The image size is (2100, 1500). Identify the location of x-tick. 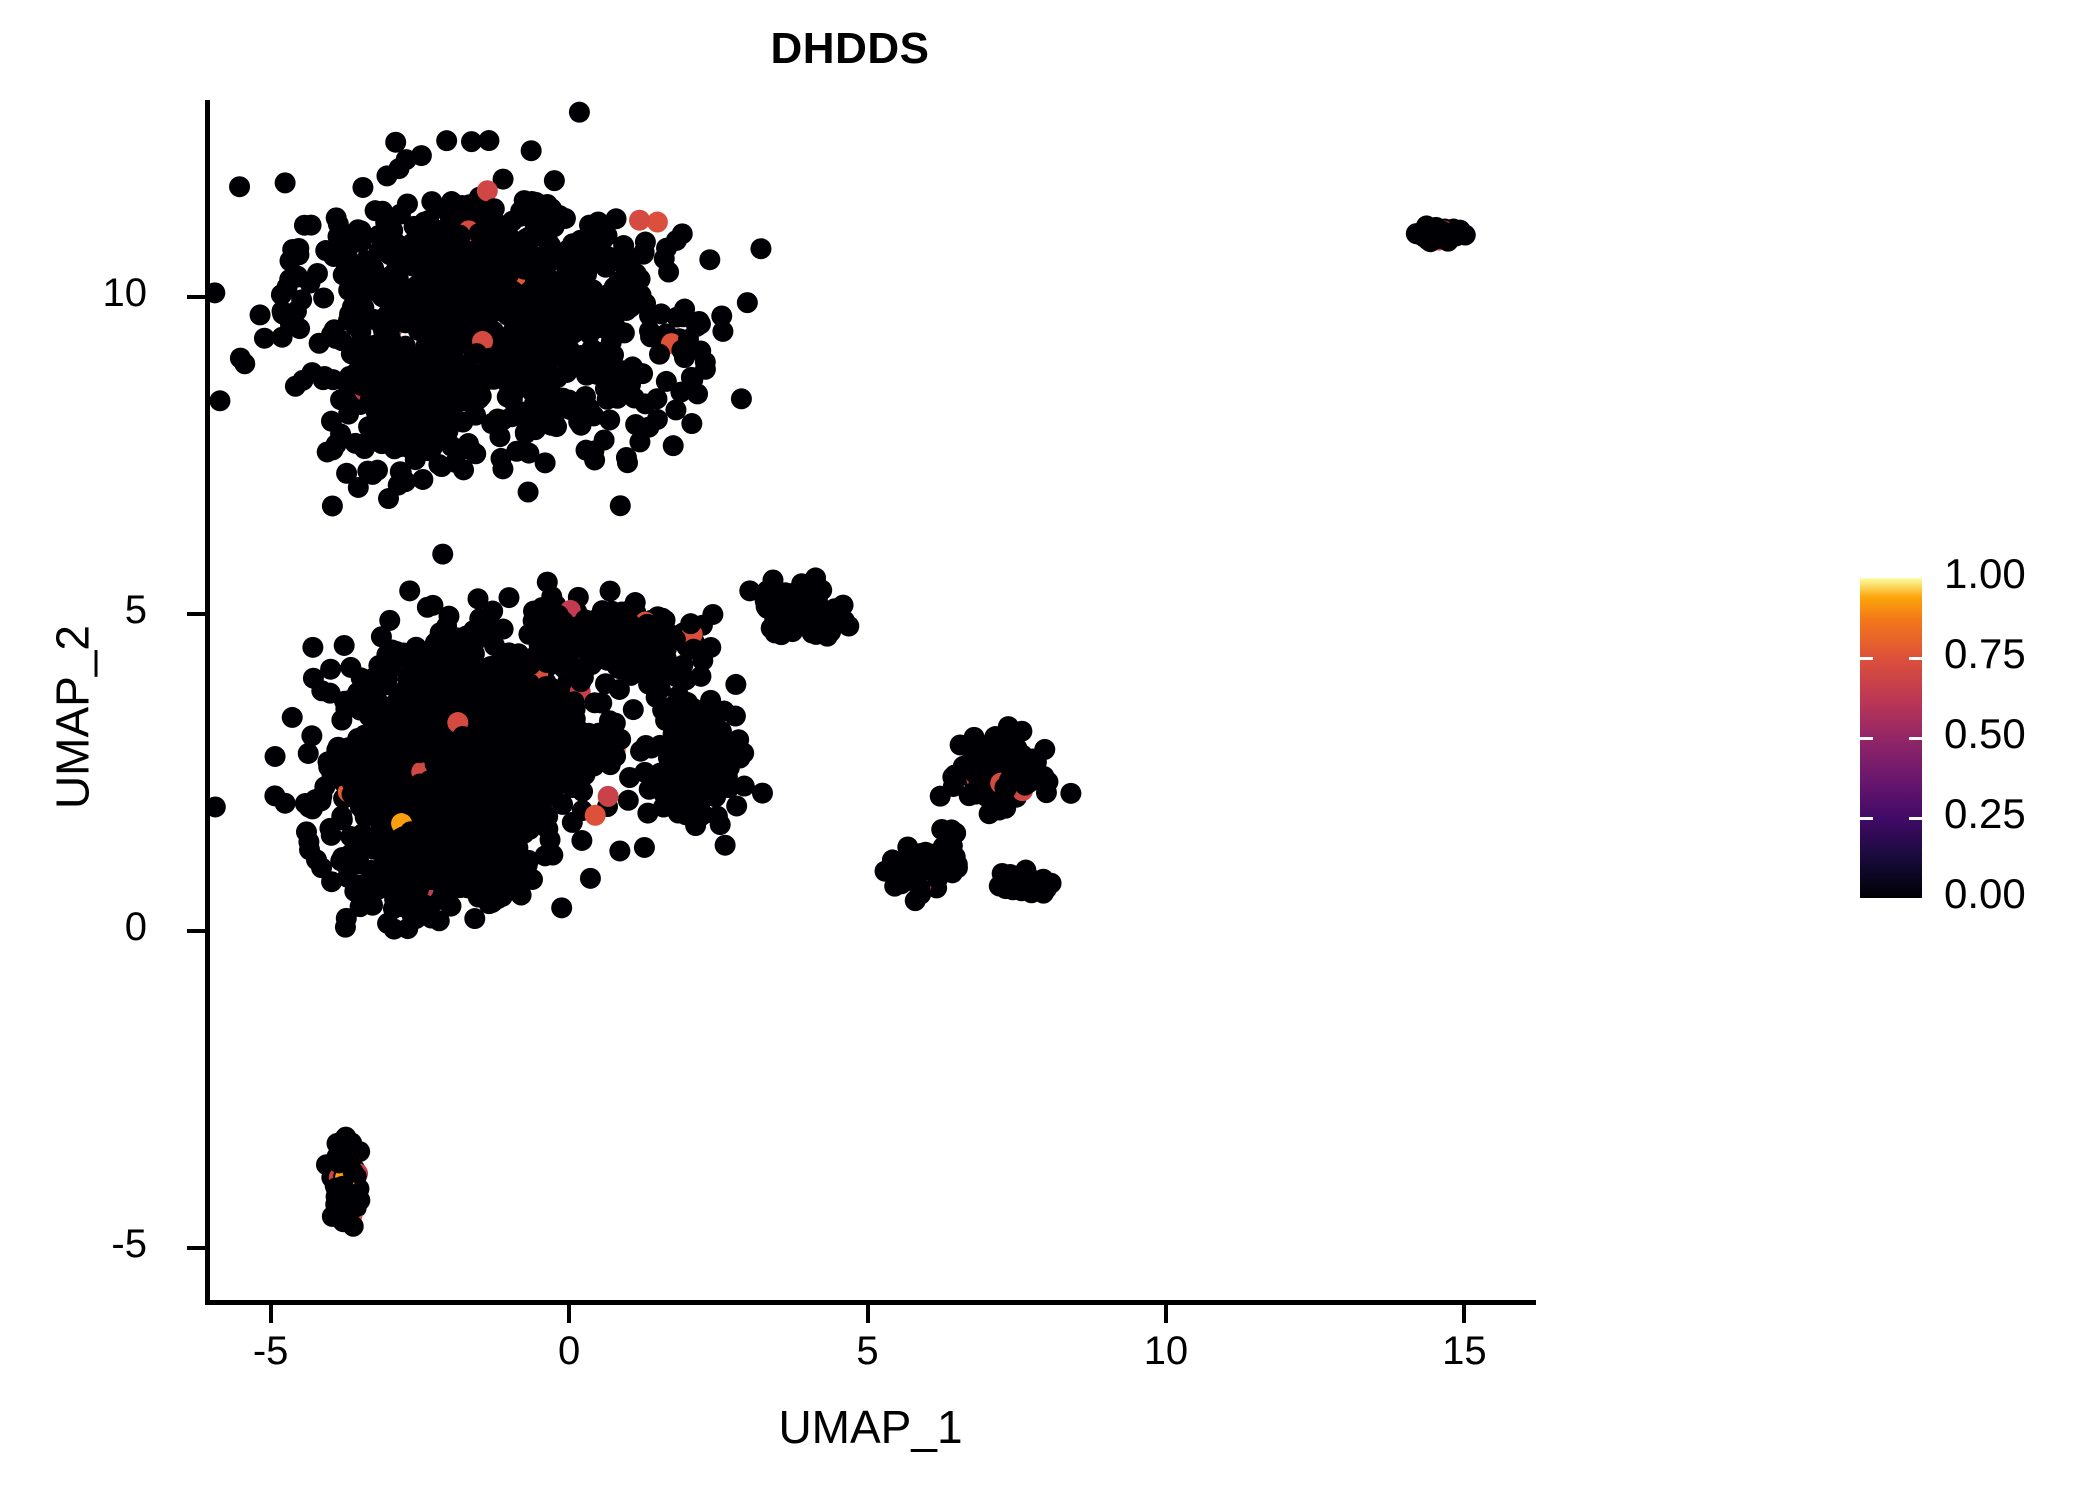
(1165, 1314).